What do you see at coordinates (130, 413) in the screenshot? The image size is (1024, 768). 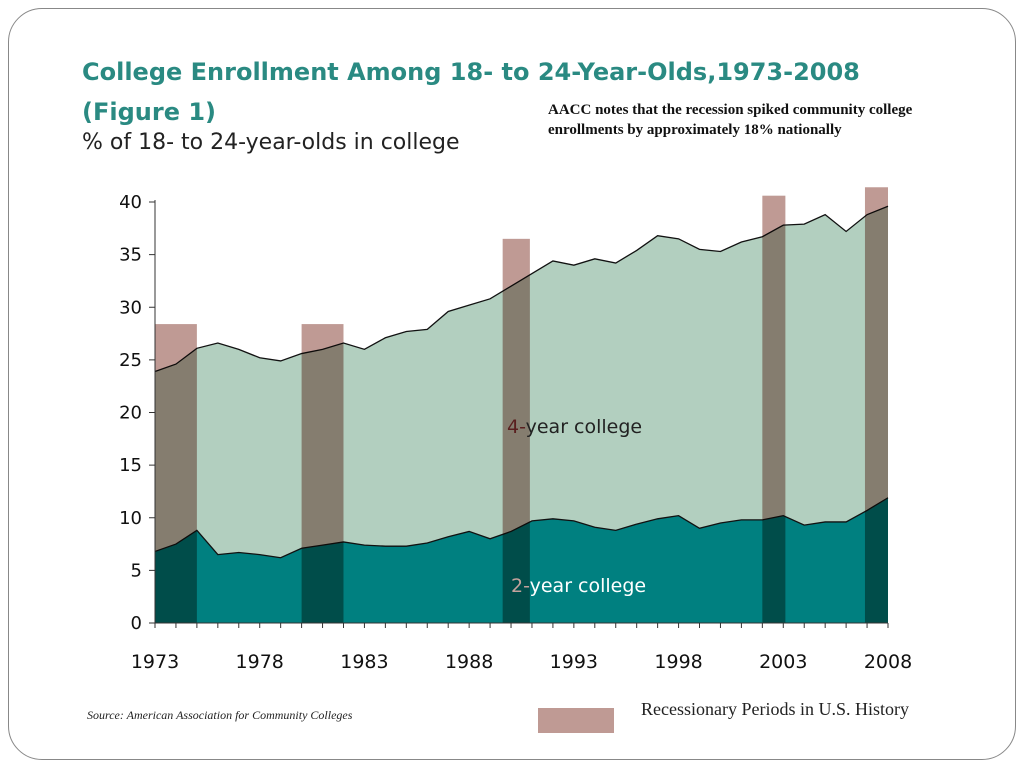 I see `y-tick-label: 20` at bounding box center [130, 413].